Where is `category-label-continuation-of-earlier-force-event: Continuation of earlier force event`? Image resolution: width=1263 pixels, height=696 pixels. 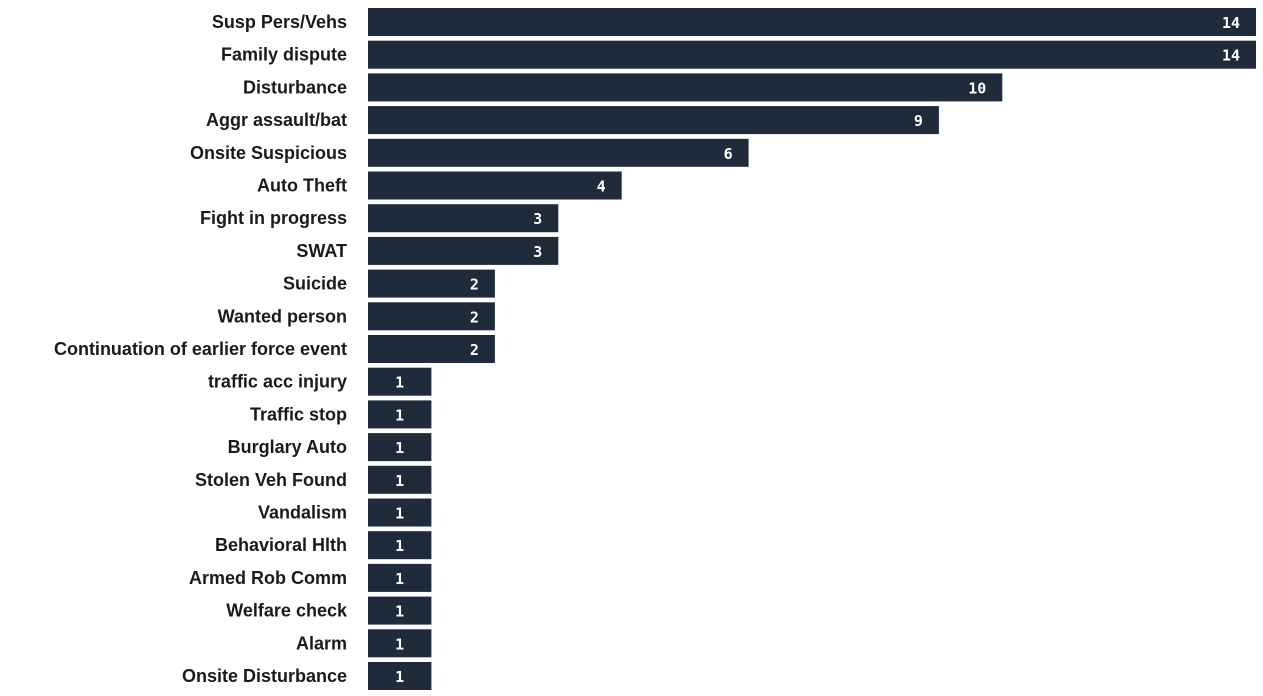
category-label-continuation-of-earlier-force-event: Continuation of earlier force event is located at coordinates (200, 349).